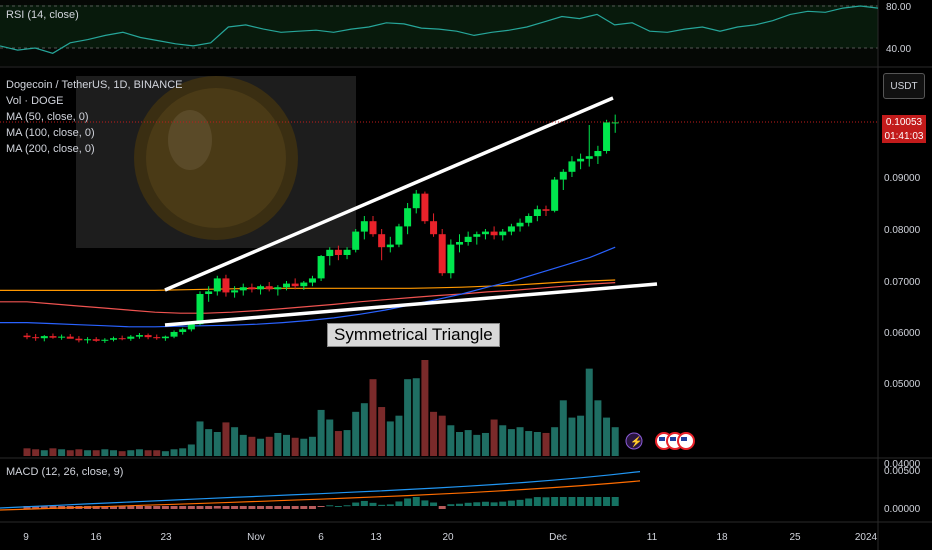 This screenshot has width=932, height=550. Describe the element at coordinates (411, 304) in the screenshot. I see `lower-trendline` at that location.